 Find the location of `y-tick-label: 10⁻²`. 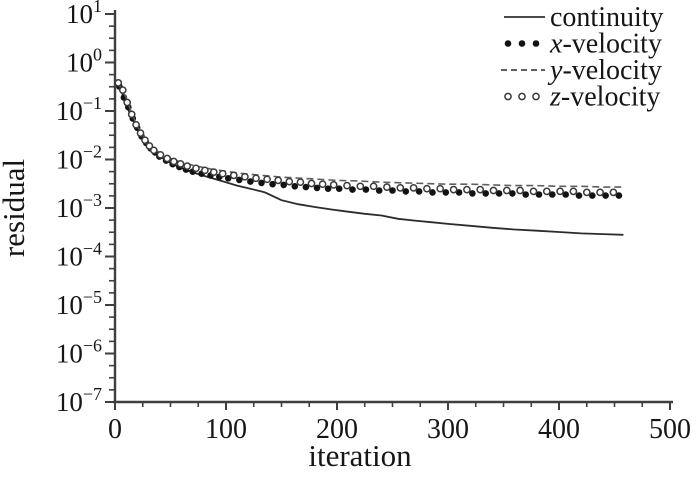

y-tick-label: 10⁻² is located at coordinates (79, 158).